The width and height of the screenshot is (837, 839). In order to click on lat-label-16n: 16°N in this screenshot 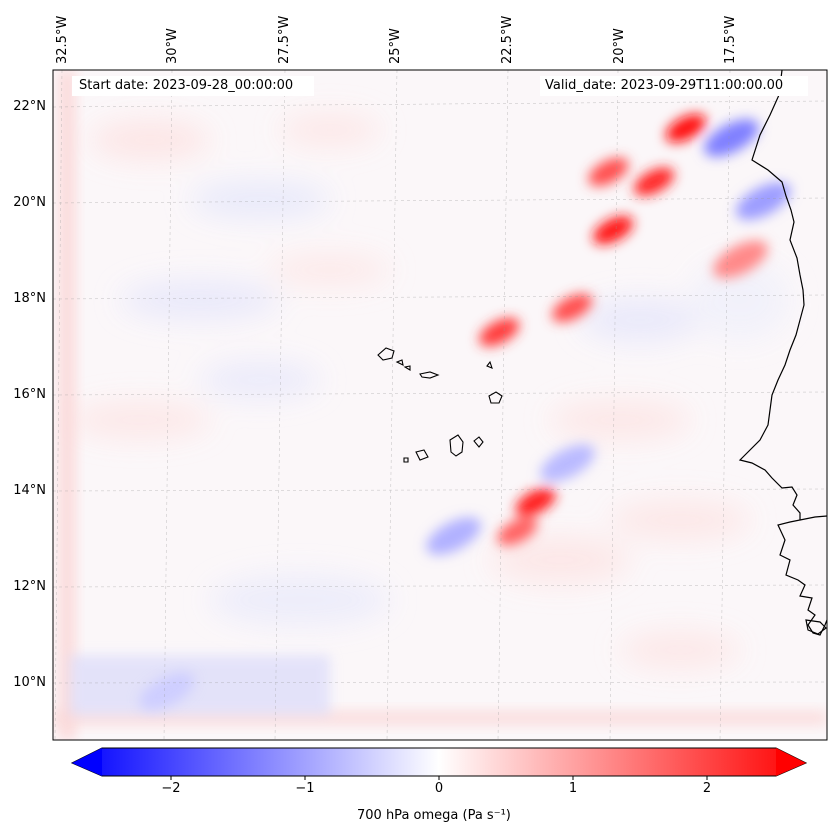, I will do `click(29, 394)`.